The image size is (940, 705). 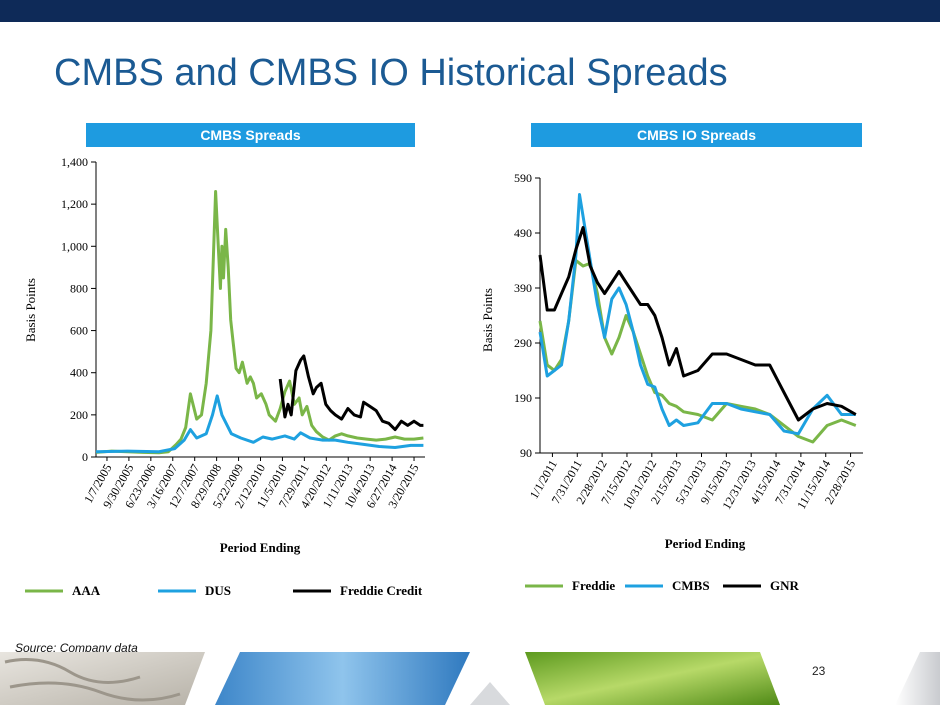 I want to click on y-tick-label: 90, so click(x=526, y=453).